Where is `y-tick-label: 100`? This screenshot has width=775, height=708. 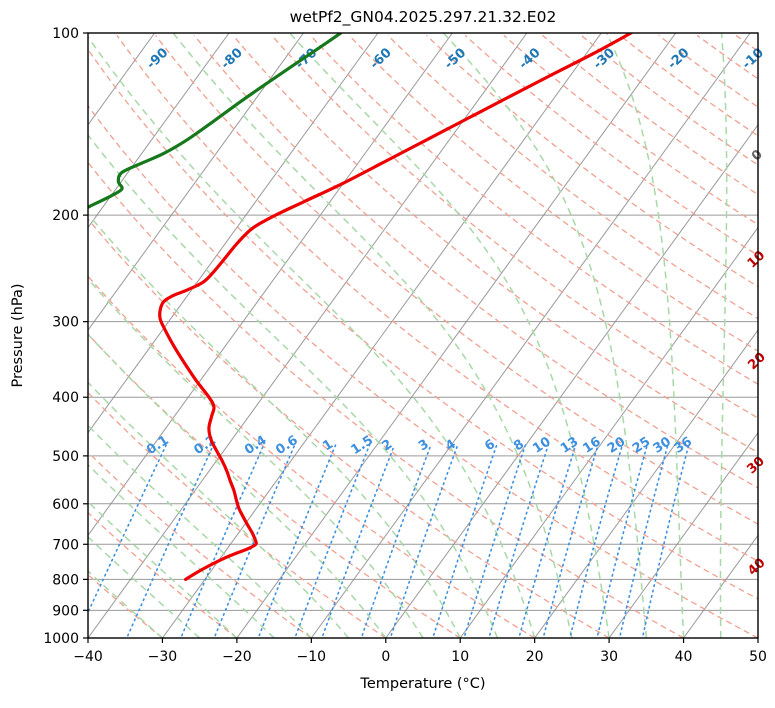
y-tick-label: 100 is located at coordinates (65, 34).